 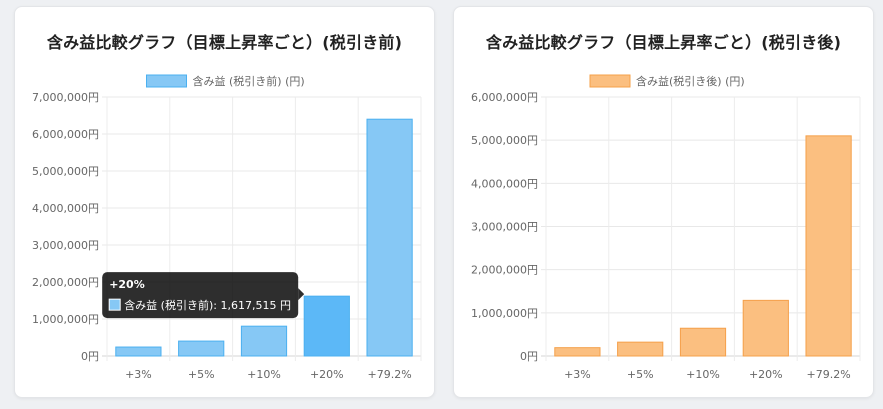 I want to click on tooltip: +20% 含み益 (税引き前): 1,617,515 円, so click(x=203, y=295).